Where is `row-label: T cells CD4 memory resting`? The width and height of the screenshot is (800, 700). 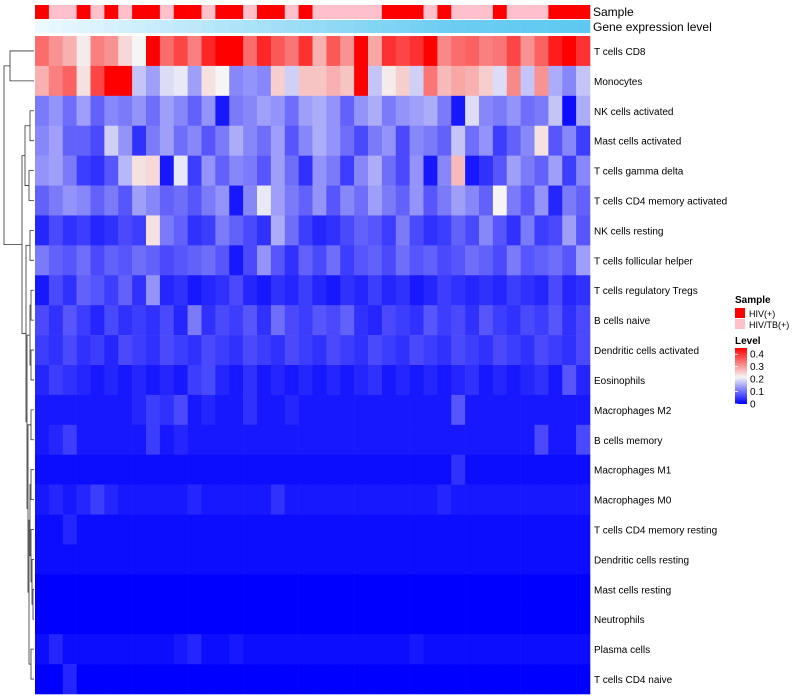 row-label: T cells CD4 memory resting is located at coordinates (655, 531).